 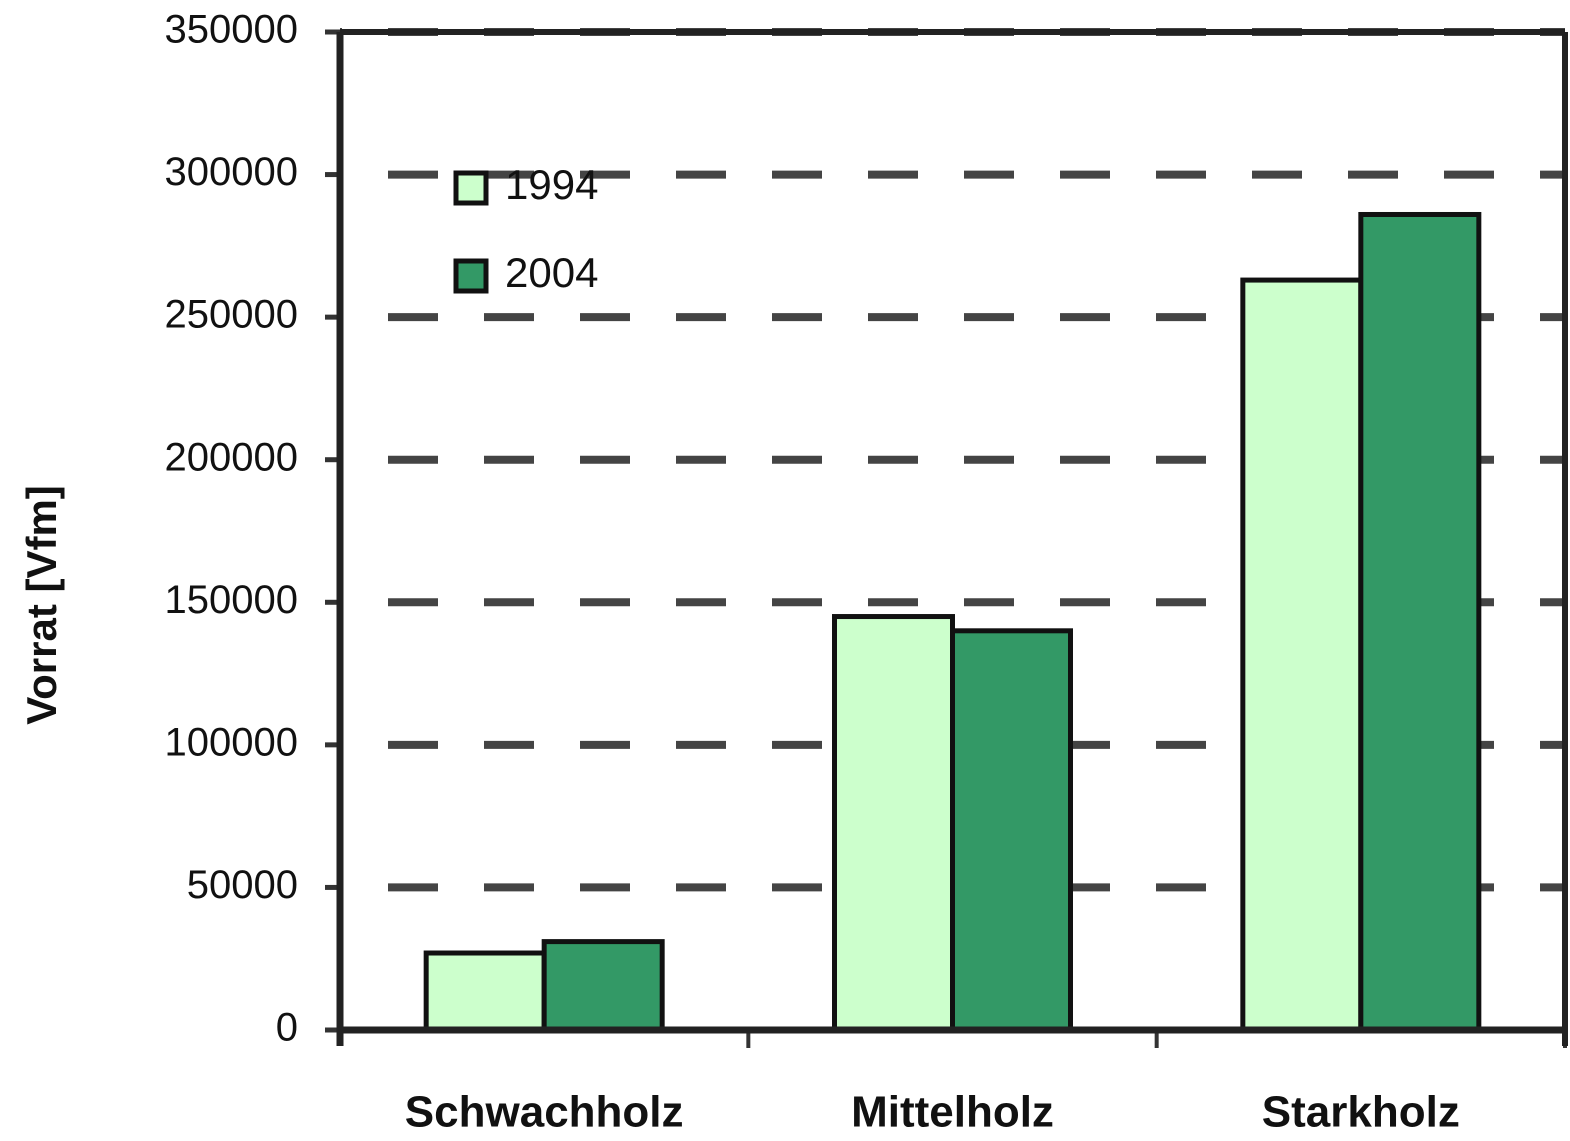 I want to click on y-tick-label: 200000, so click(x=231, y=457).